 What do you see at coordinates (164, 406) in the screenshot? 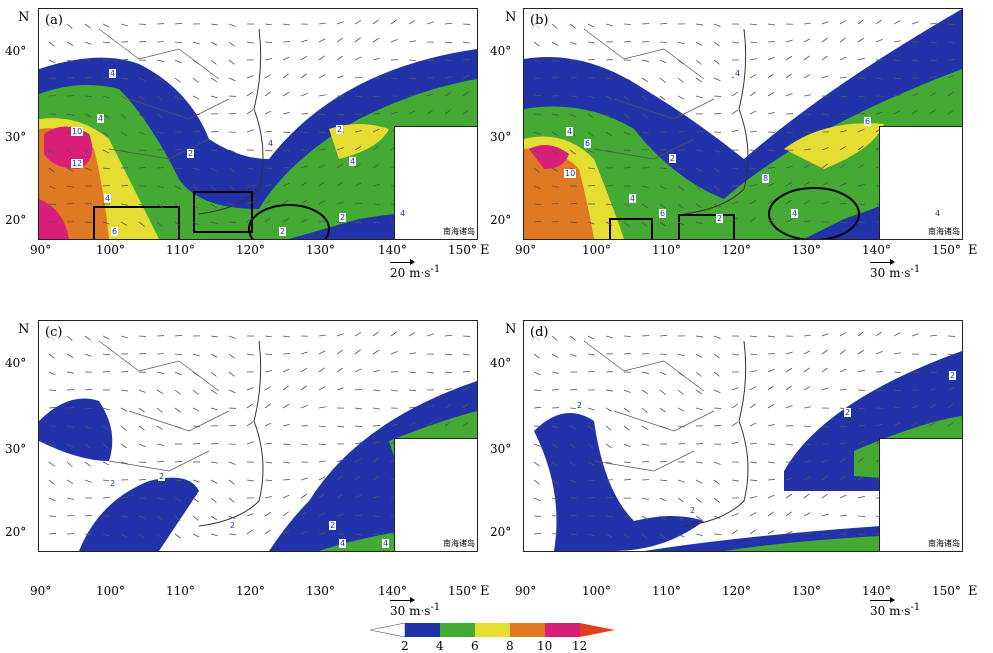
I see `province-borders` at bounding box center [164, 406].